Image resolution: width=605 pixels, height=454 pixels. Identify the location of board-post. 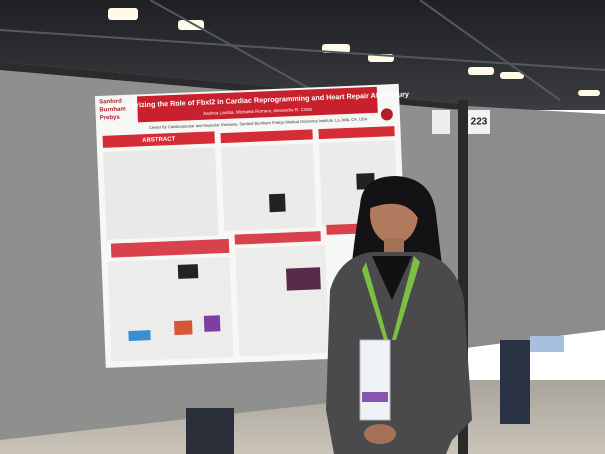
(463, 277).